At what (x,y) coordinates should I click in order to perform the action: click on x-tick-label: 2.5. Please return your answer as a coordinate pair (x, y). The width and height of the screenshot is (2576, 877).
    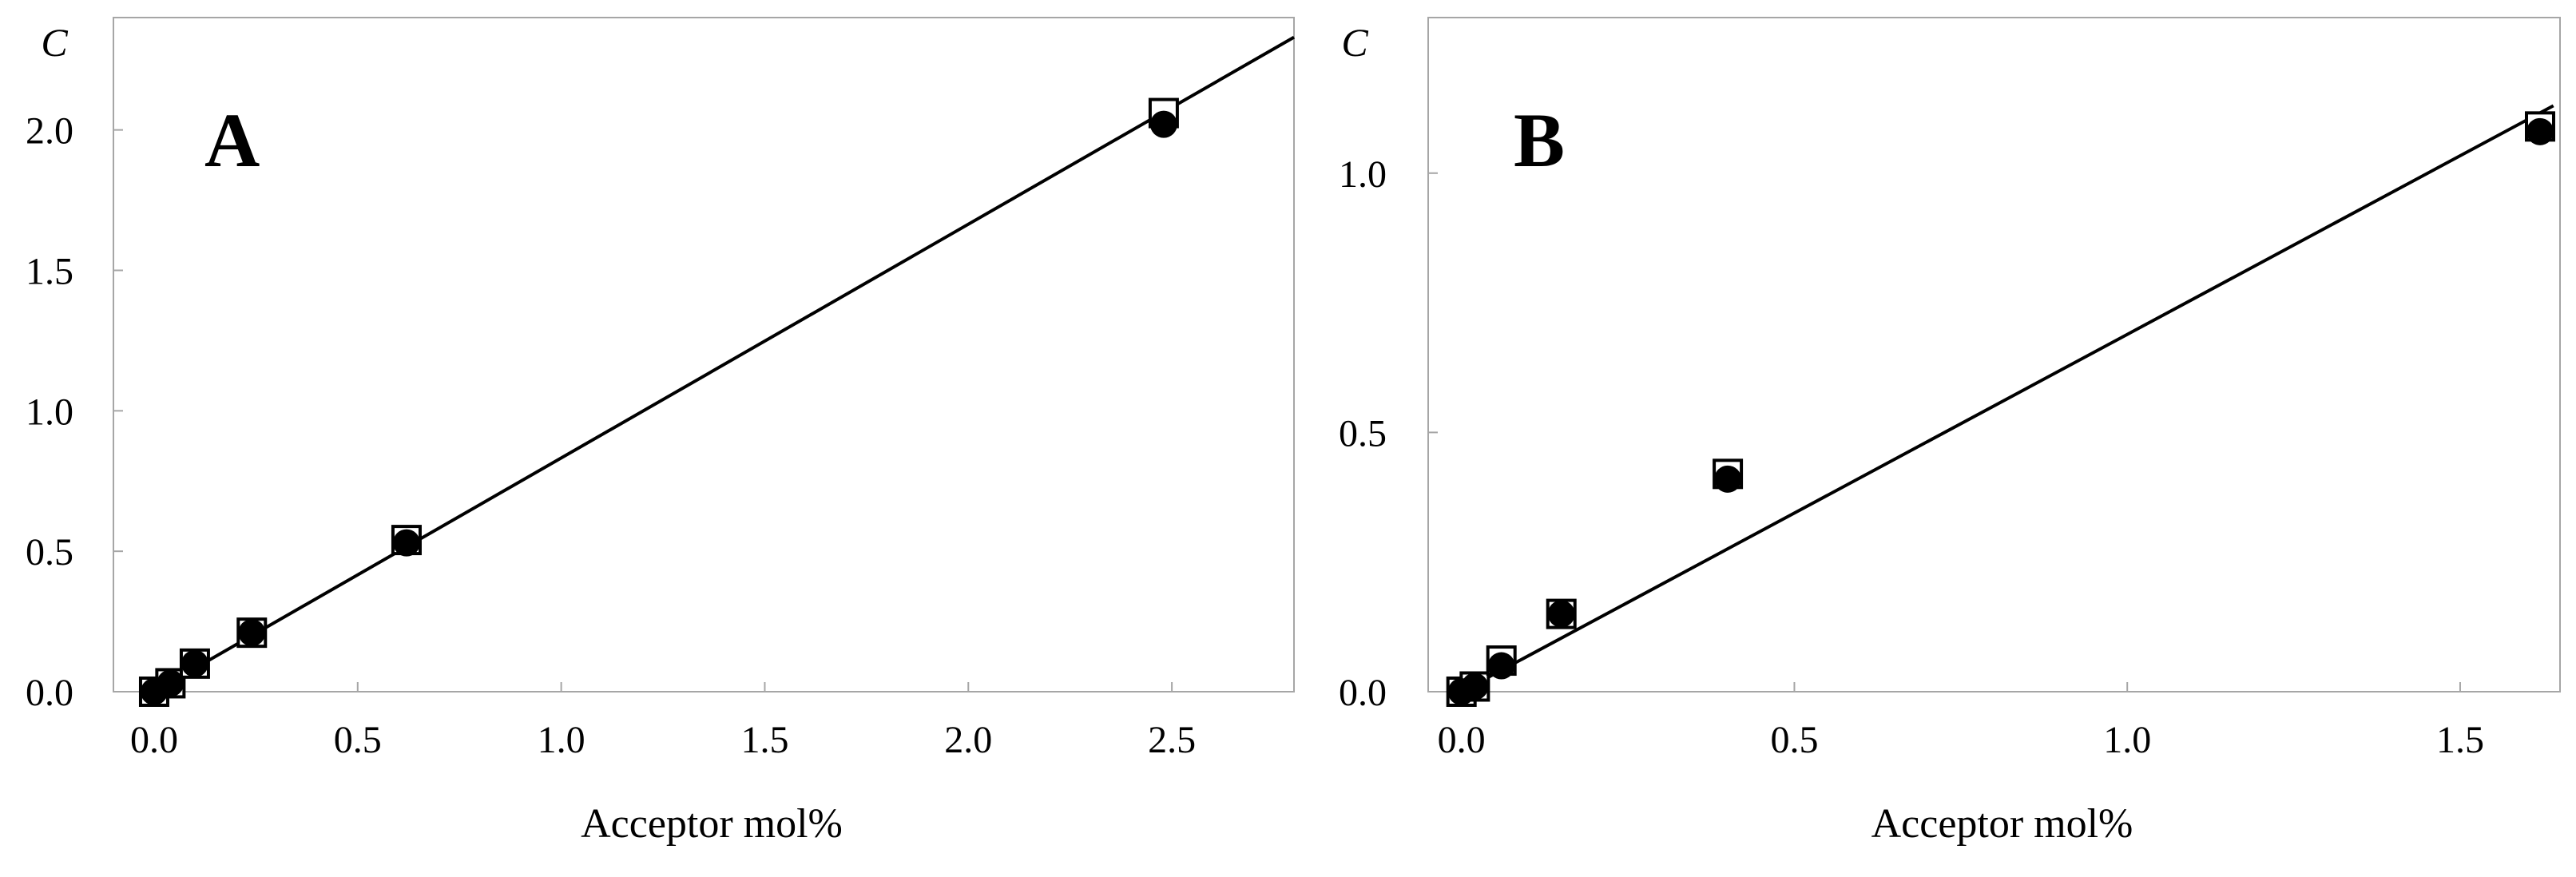
    Looking at the image, I should click on (1172, 740).